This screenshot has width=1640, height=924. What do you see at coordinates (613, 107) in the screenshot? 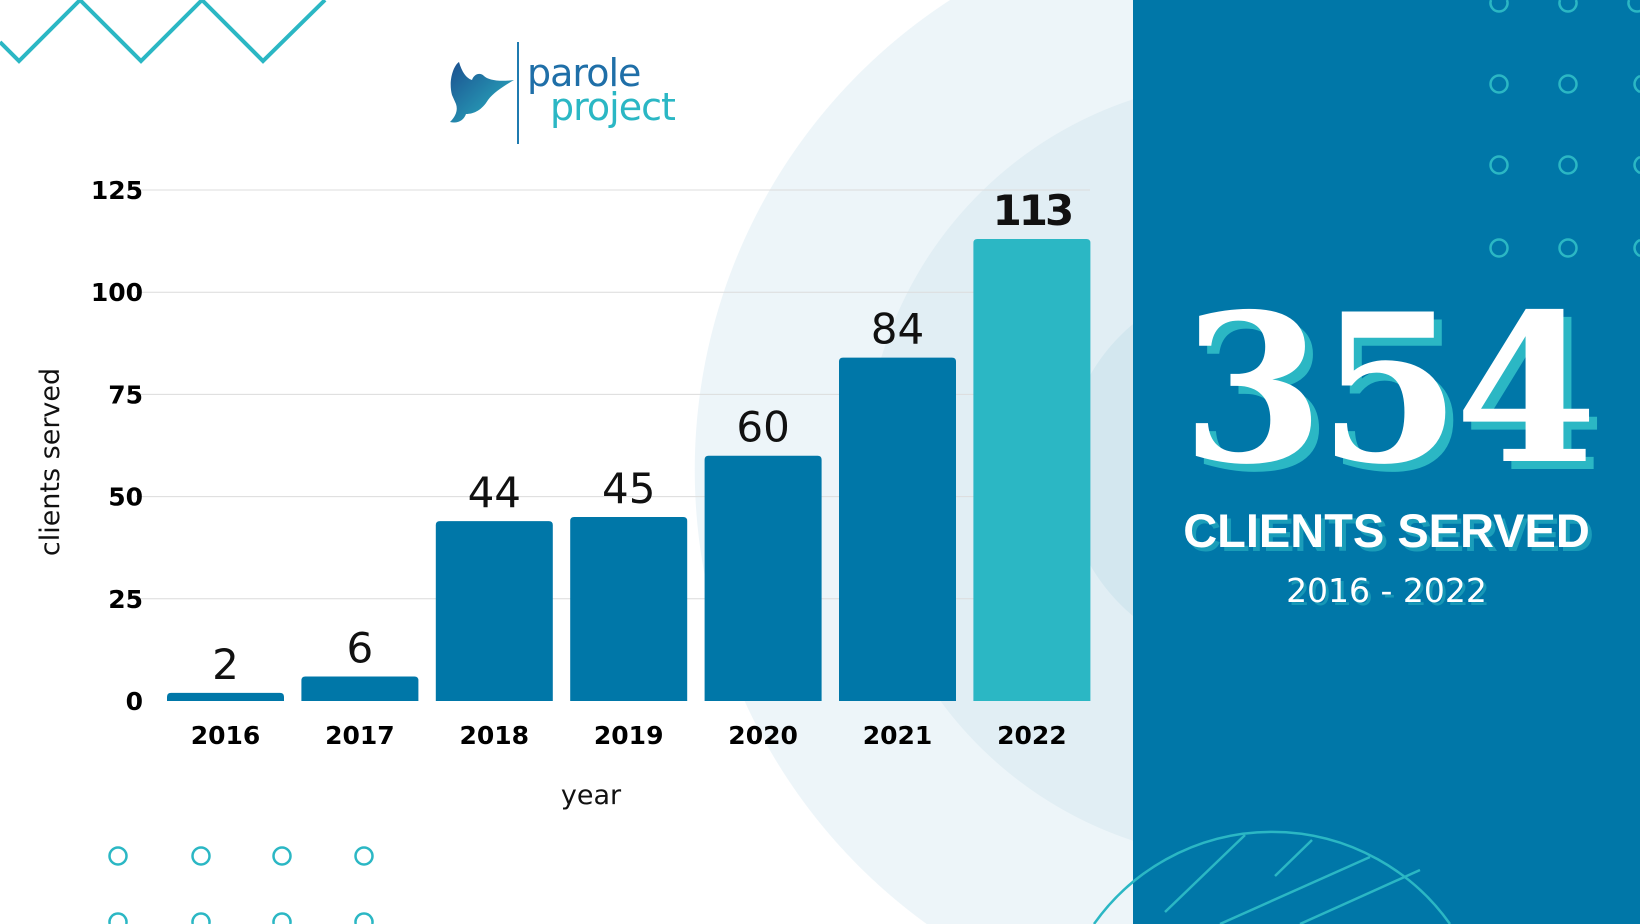
I see `logo-text-project: project` at bounding box center [613, 107].